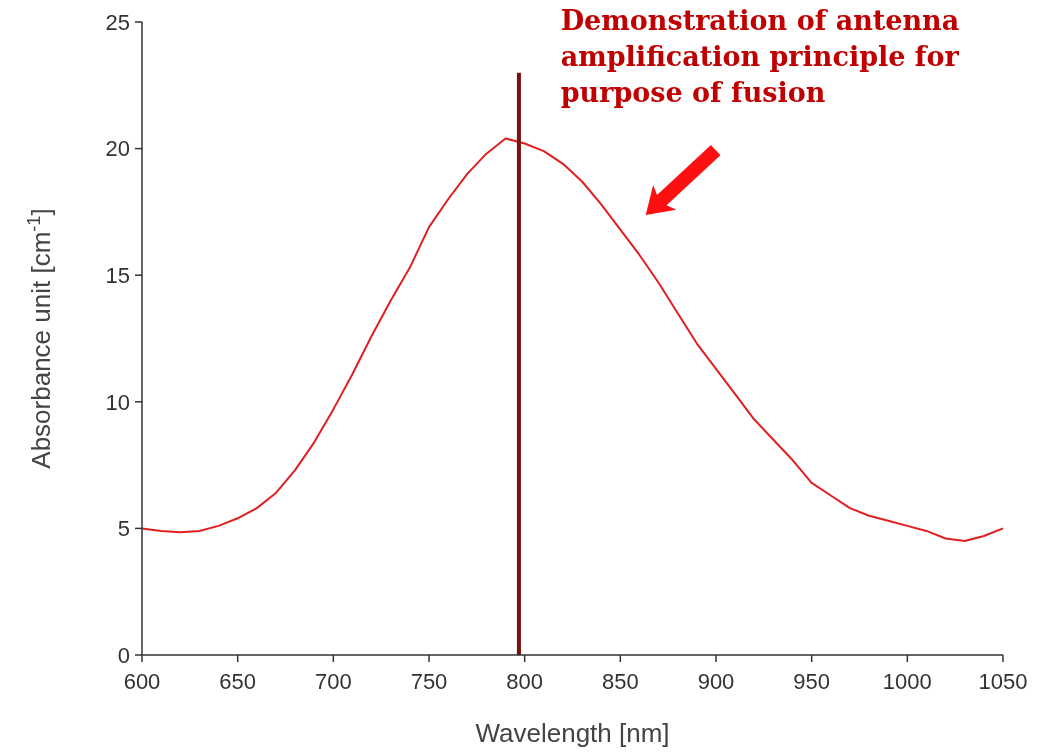  What do you see at coordinates (117, 149) in the screenshot?
I see `y-tick-label: 20` at bounding box center [117, 149].